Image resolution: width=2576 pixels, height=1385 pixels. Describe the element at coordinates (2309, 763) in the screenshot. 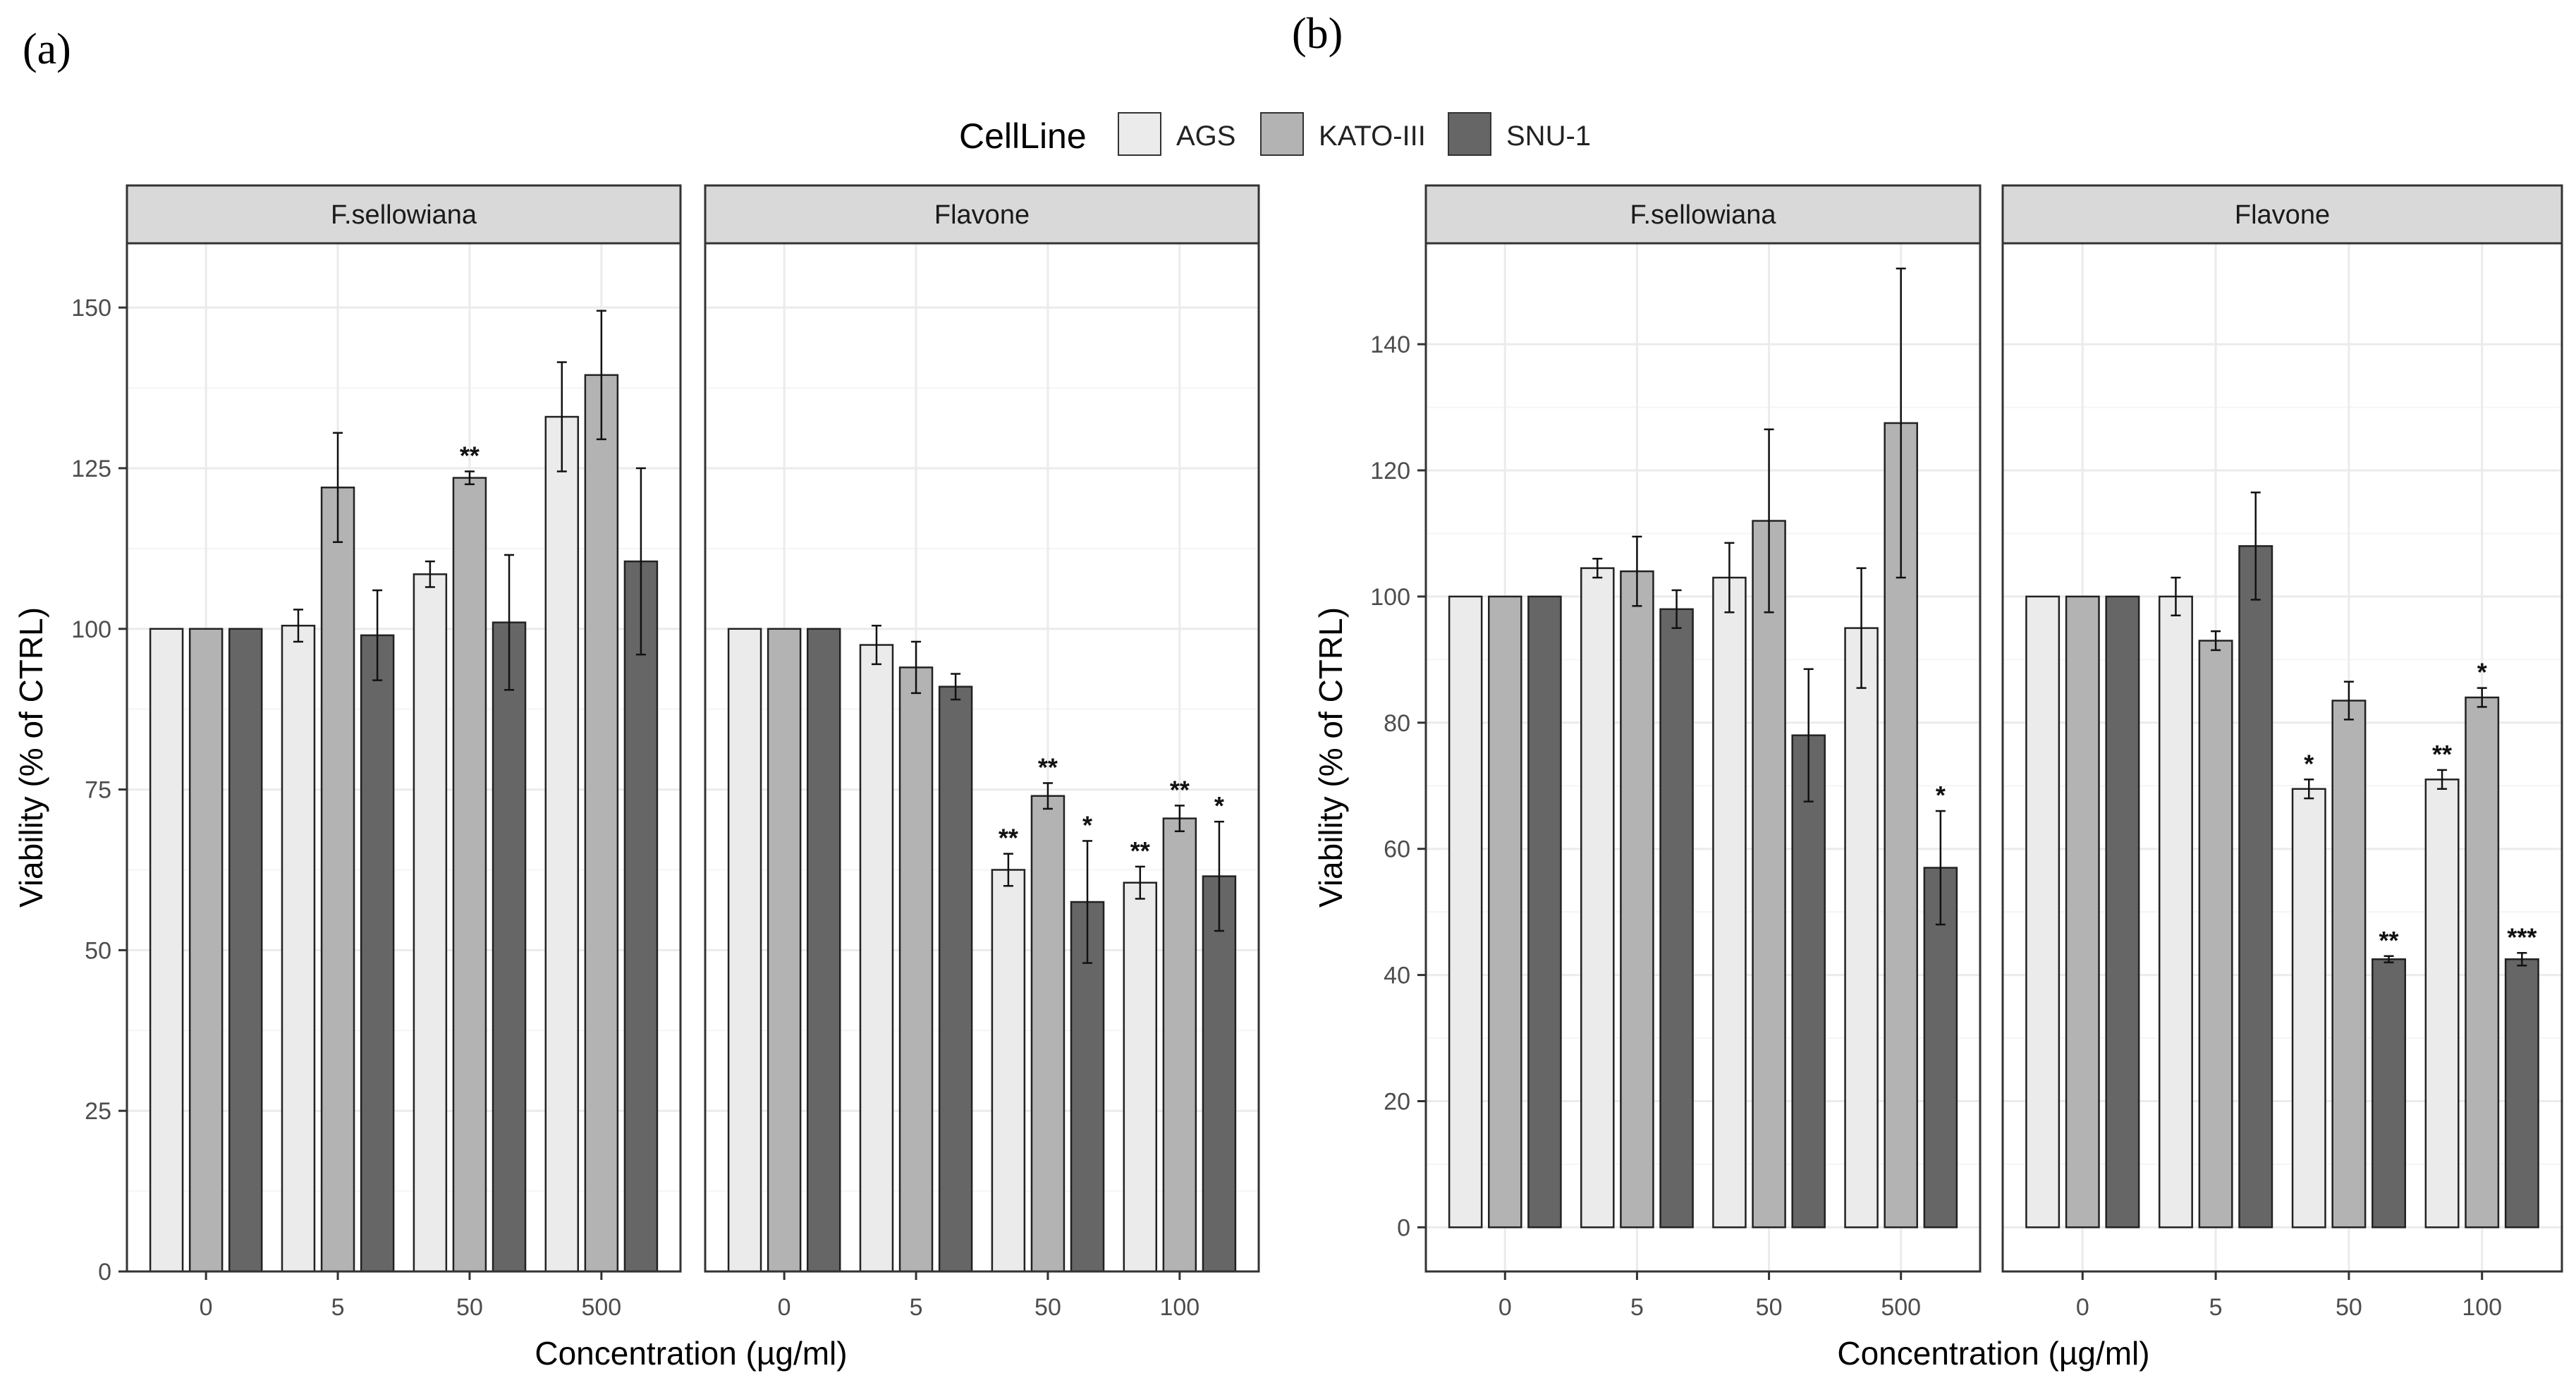

I see `significance-ags-50: *` at that location.